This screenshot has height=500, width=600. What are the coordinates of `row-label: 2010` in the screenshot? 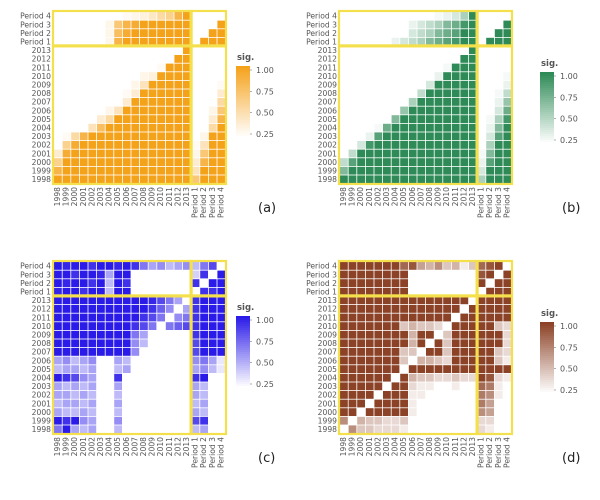 It's located at (41, 76).